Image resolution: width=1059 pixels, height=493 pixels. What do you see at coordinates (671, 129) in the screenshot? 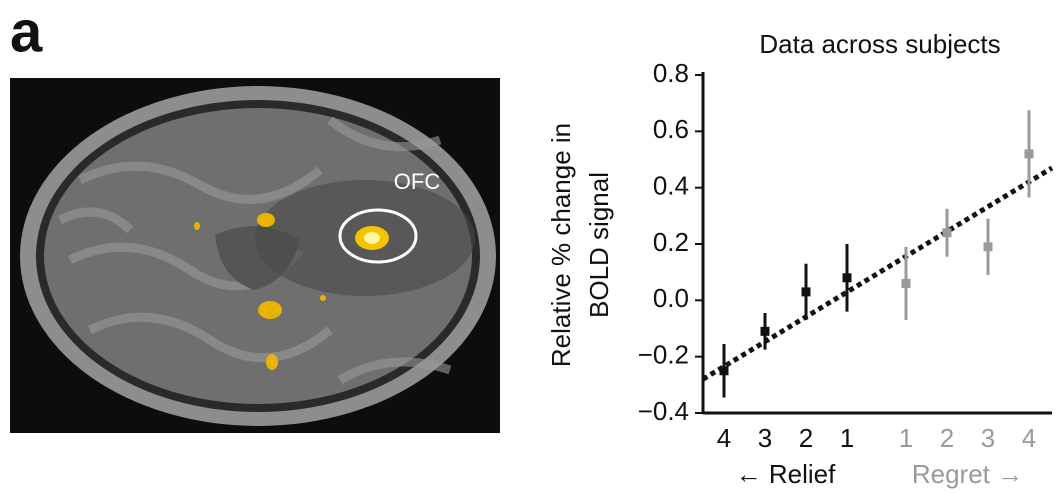
I see `y-tick-label: 0.6` at bounding box center [671, 129].